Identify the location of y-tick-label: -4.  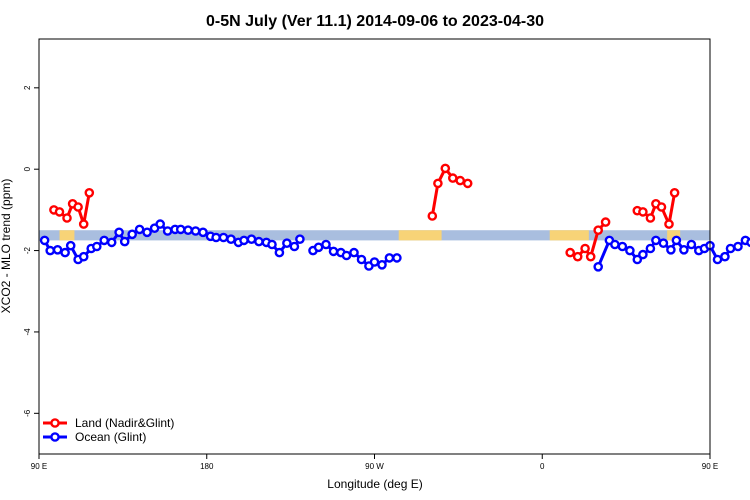
(27, 332).